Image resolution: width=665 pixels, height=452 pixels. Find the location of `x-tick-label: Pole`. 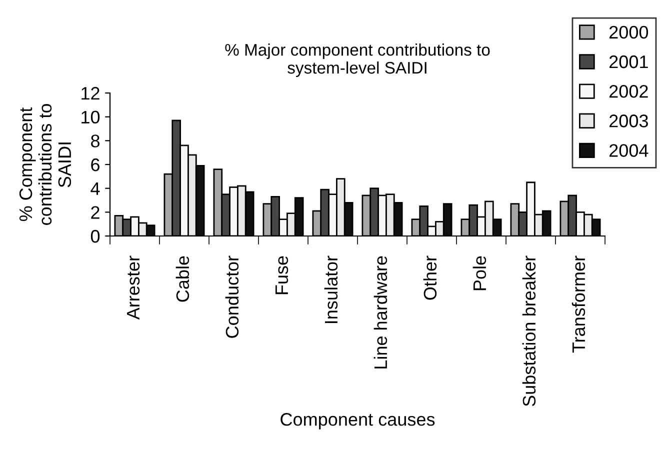

x-tick-label: Pole is located at coordinates (479, 273).